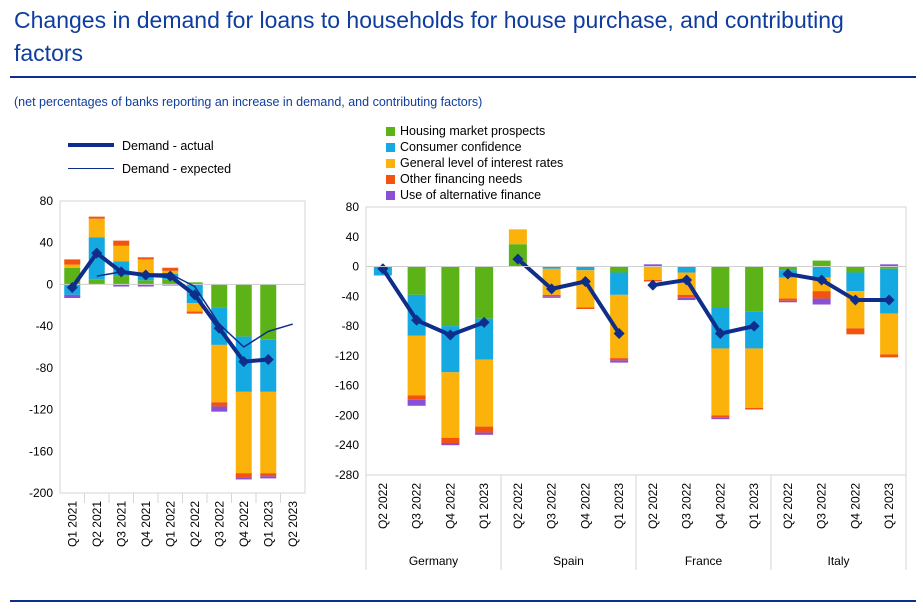  What do you see at coordinates (454, 179) in the screenshot?
I see `legend-item-other: Other financing needs` at bounding box center [454, 179].